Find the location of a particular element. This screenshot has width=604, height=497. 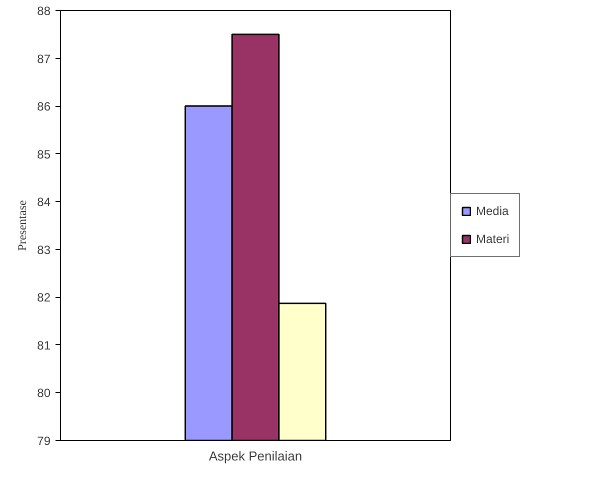

y-tick-label: 83 is located at coordinates (44, 249).